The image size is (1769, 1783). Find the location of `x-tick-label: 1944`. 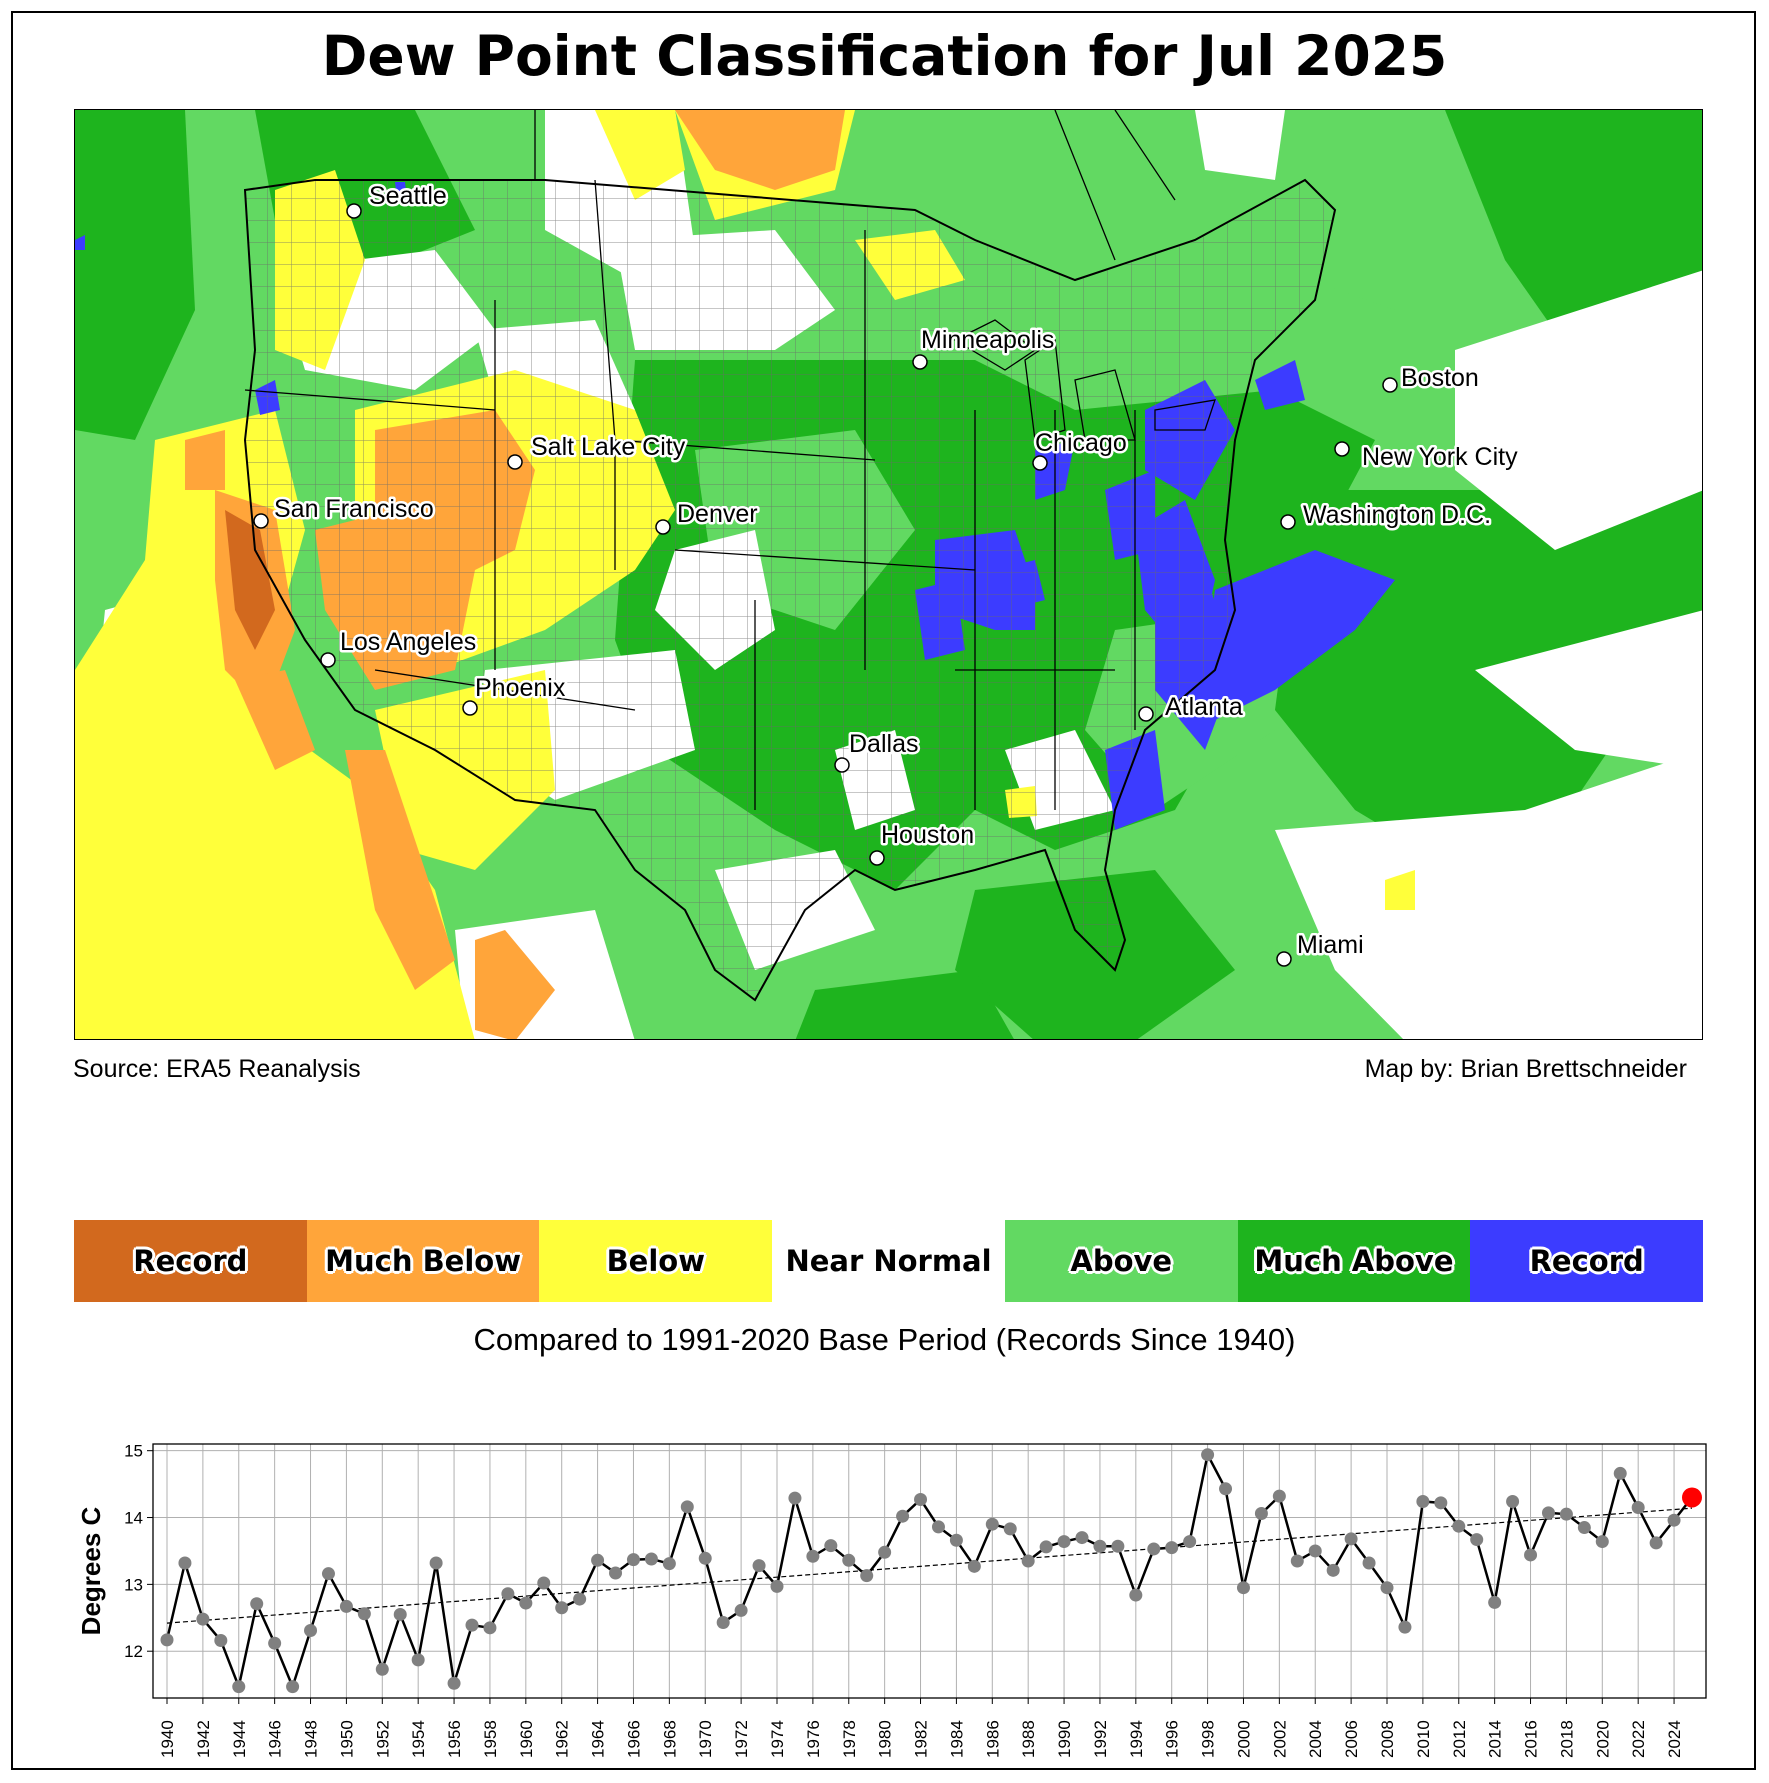

x-tick-label: 1944 is located at coordinates (239, 1739).